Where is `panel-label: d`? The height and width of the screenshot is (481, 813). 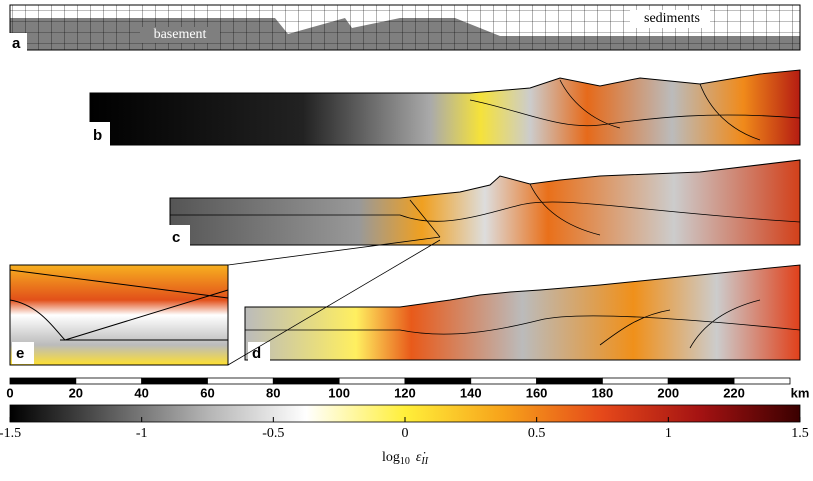
panel-label: d is located at coordinates (256, 353).